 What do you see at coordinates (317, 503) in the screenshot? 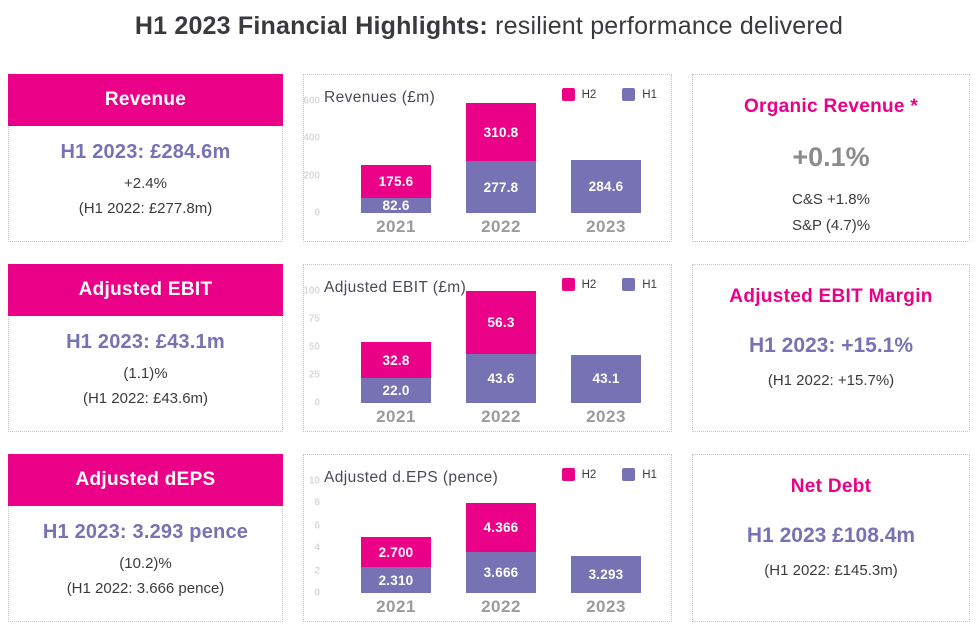
I see `y-axis-tick: 8` at bounding box center [317, 503].